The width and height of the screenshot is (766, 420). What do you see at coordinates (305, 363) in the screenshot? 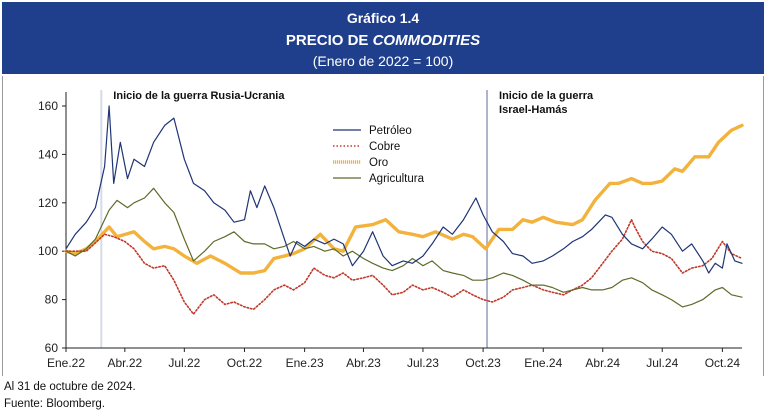
I see `x-tick-label-4: Ene.23` at bounding box center [305, 363].